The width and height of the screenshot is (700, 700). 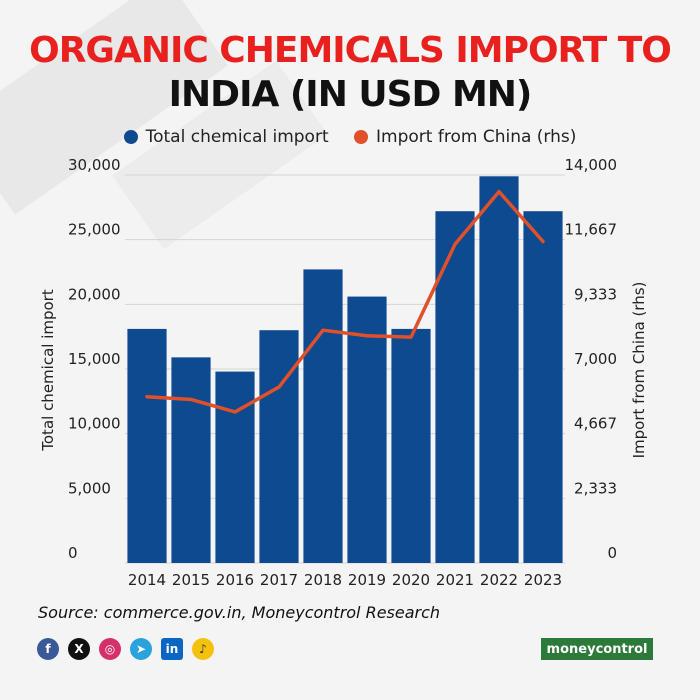 I want to click on y-tick-label: 20,000, so click(x=94, y=294).